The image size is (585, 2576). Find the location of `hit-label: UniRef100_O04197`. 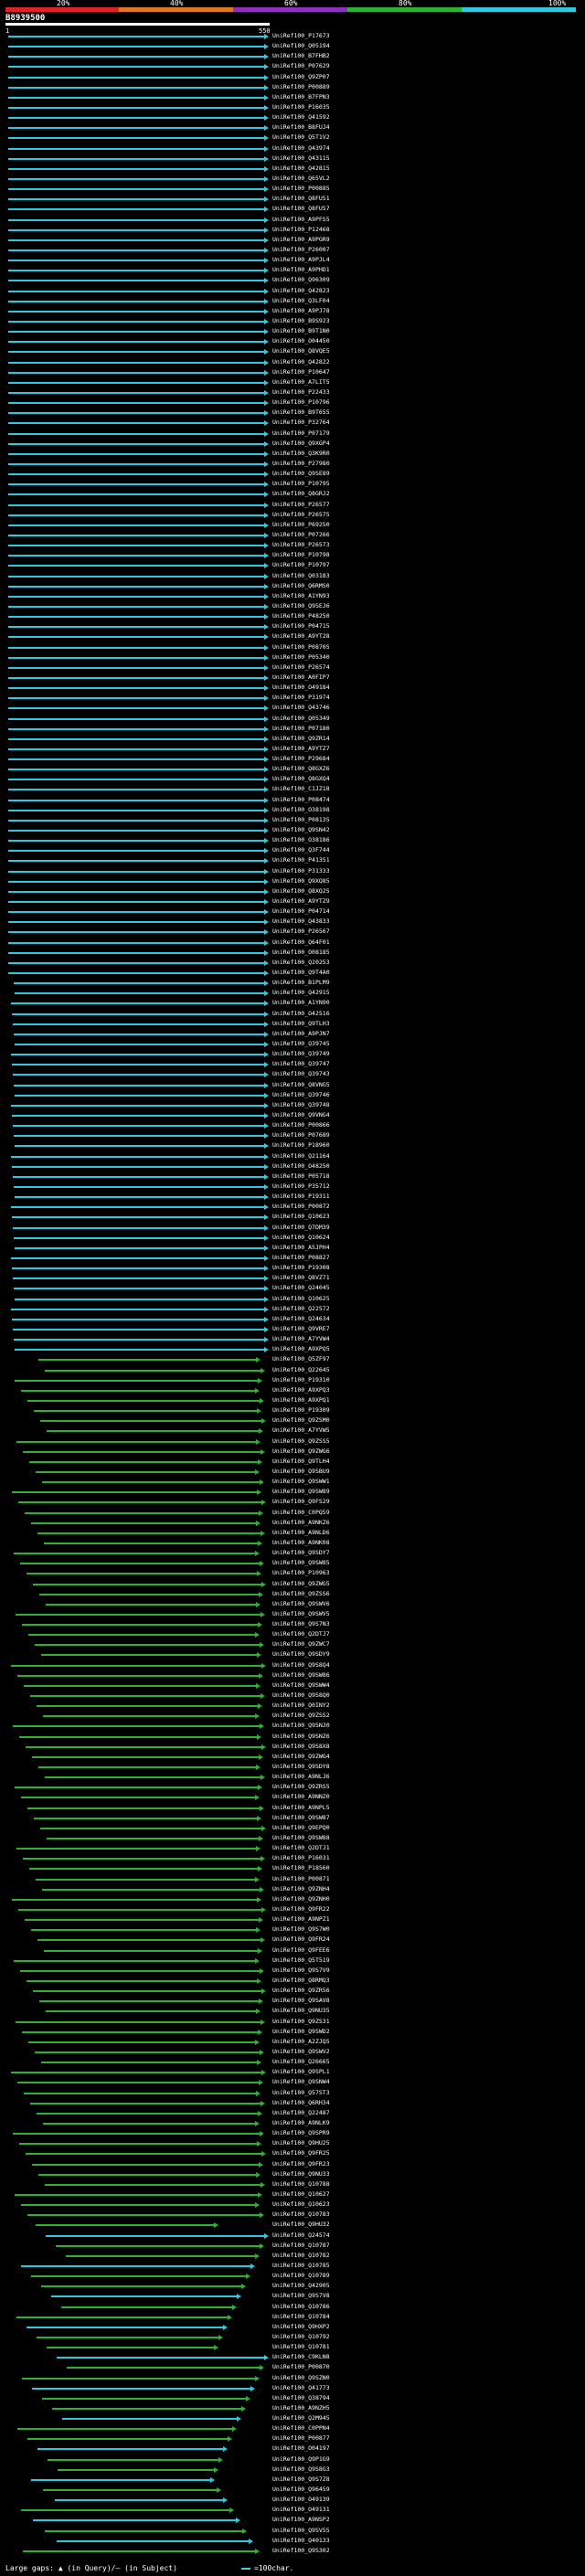

hit-label: UniRef100_O04197 is located at coordinates (301, 2448).